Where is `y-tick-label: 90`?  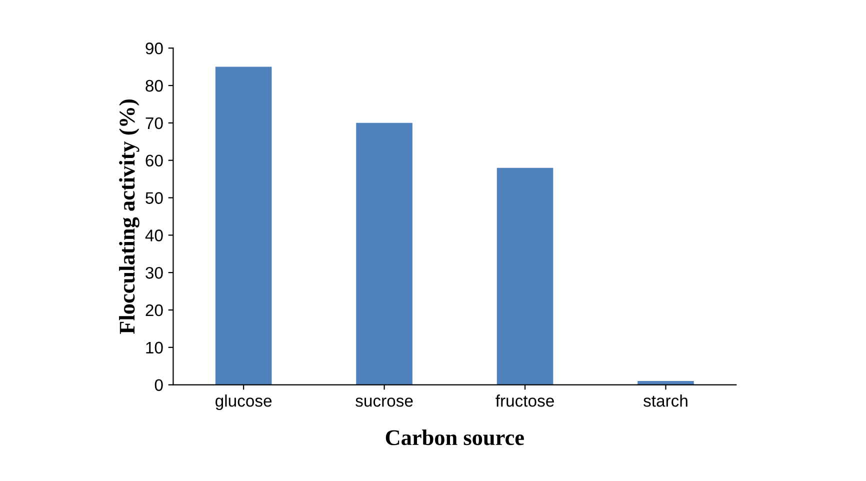 y-tick-label: 90 is located at coordinates (154, 48).